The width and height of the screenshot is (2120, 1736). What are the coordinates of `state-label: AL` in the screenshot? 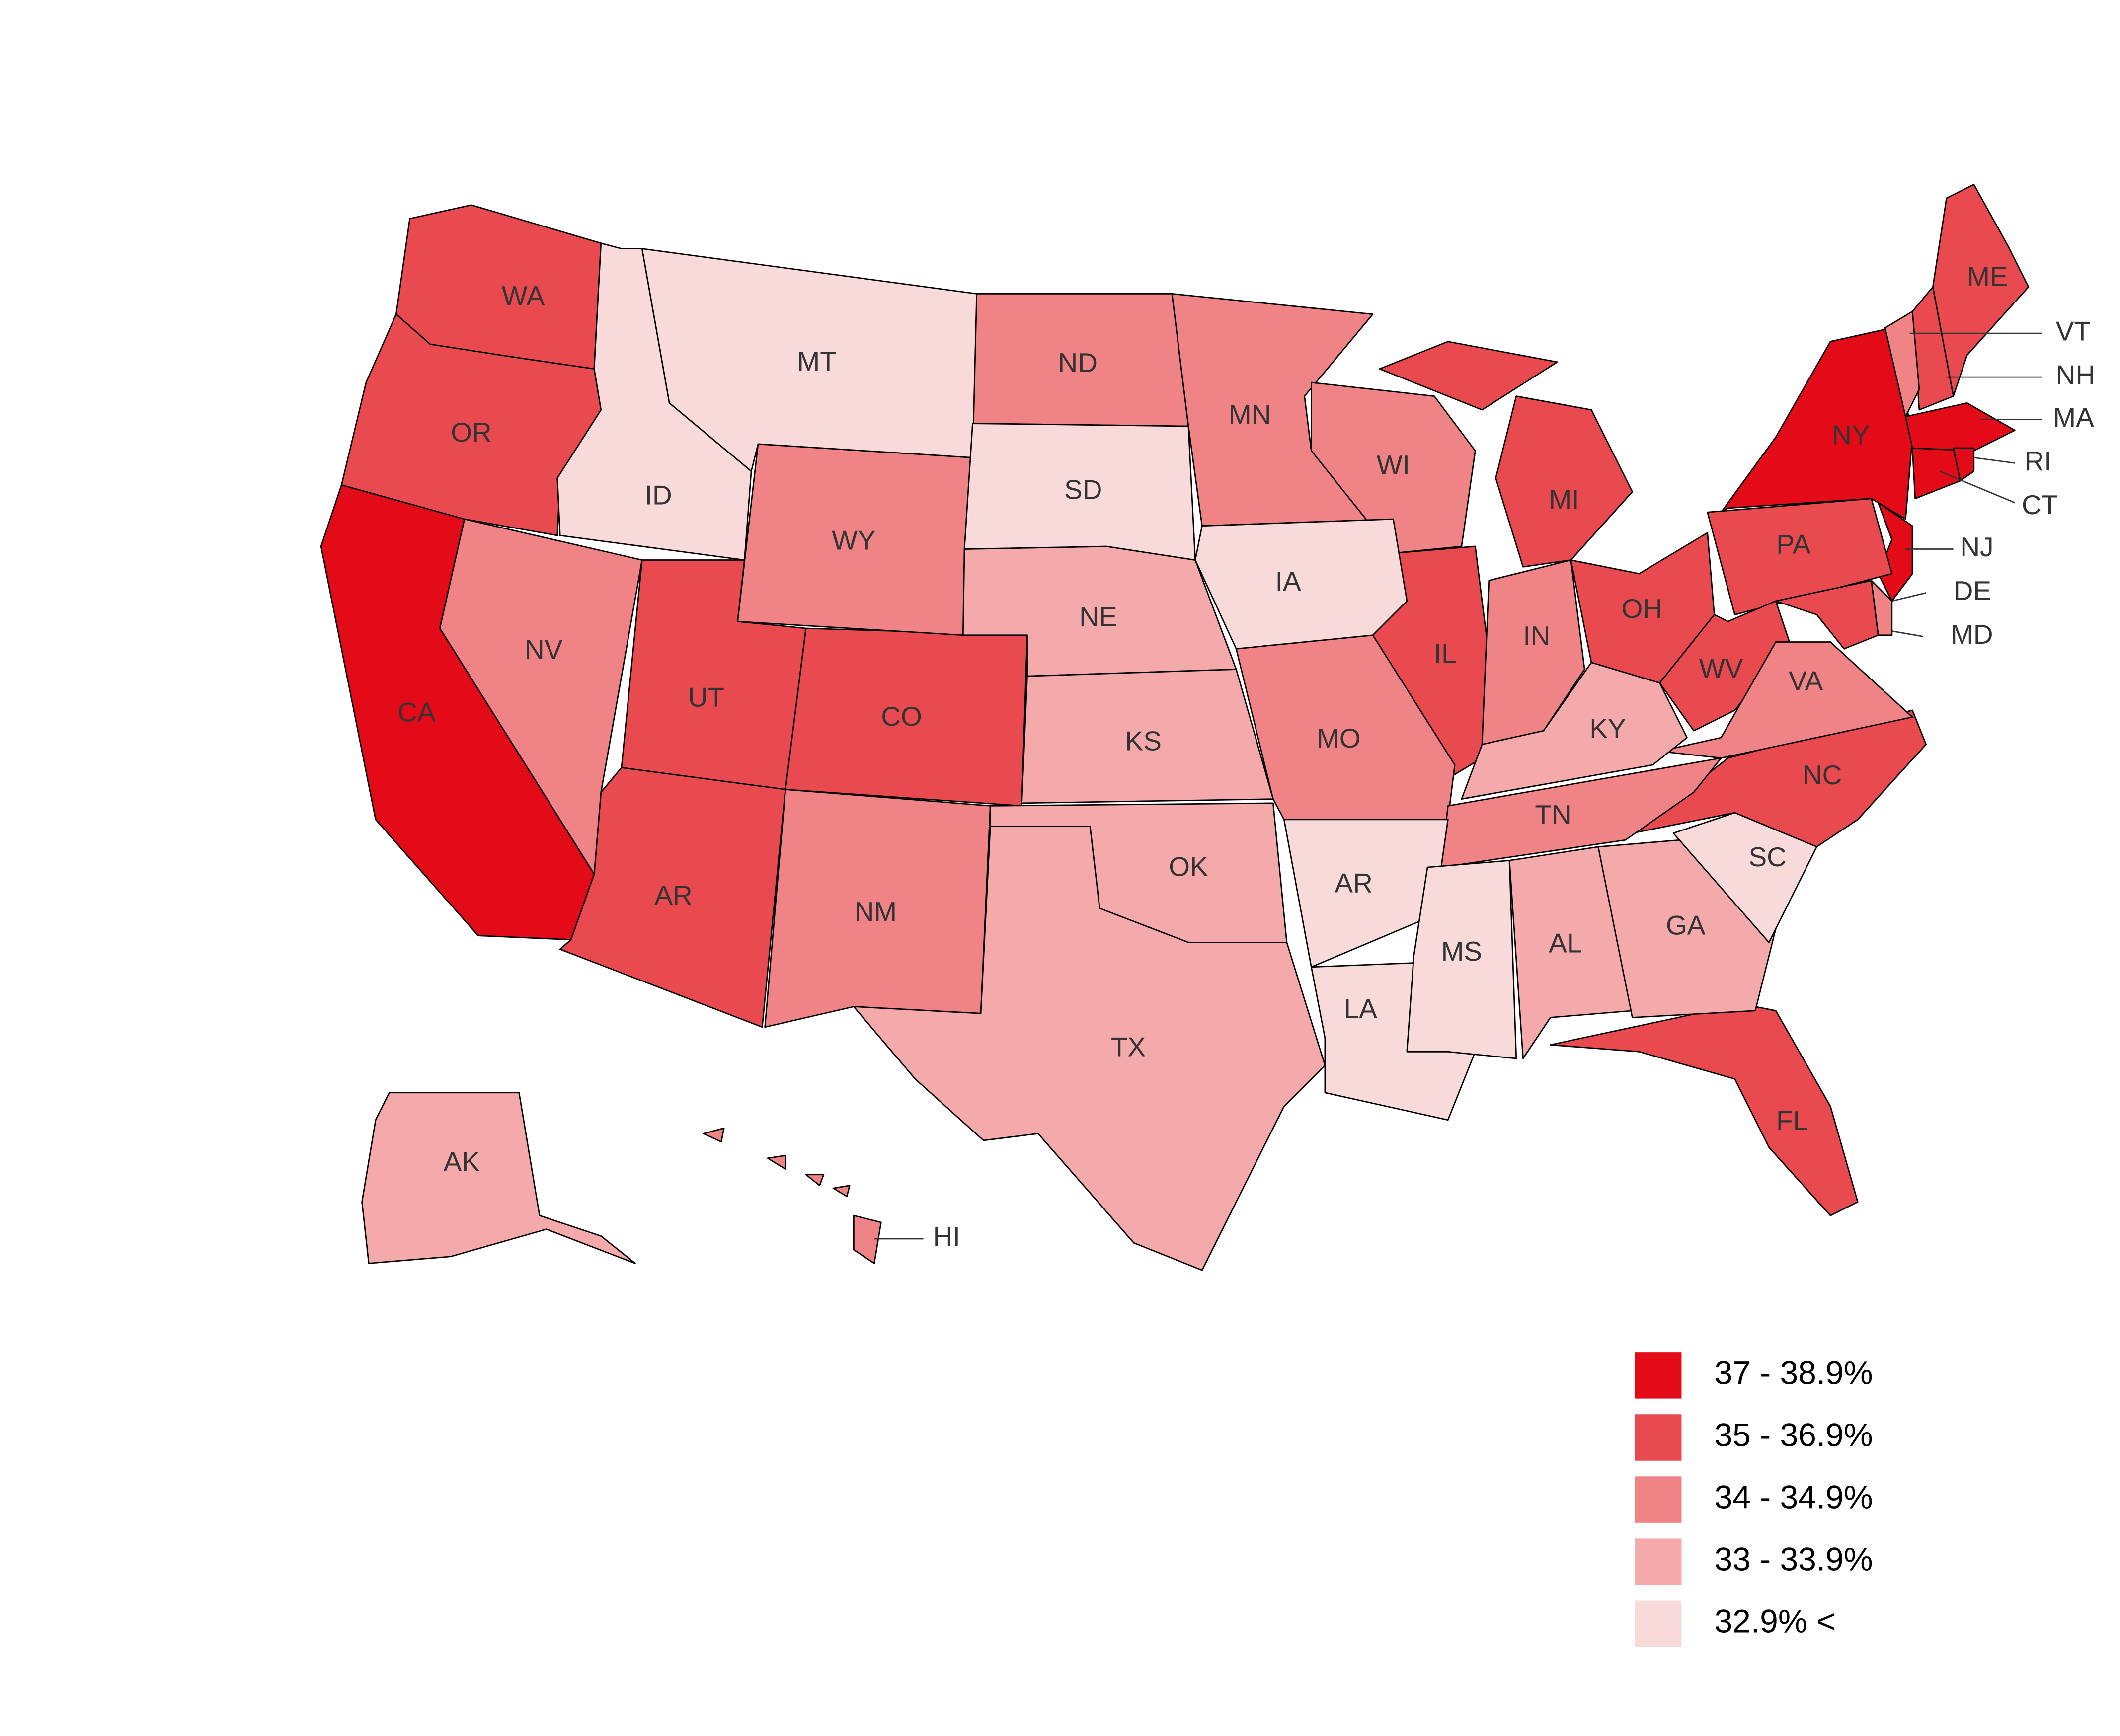 It's located at (1565, 942).